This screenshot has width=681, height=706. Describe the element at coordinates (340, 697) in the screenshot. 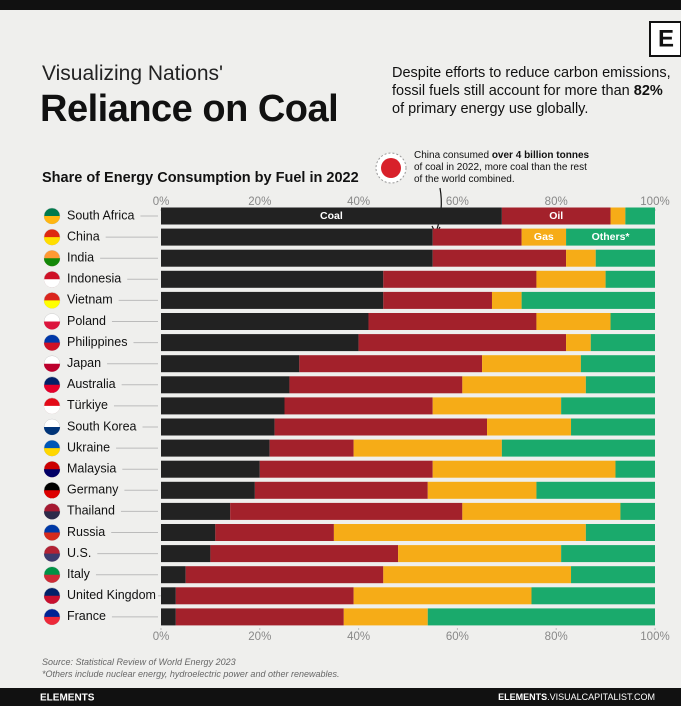

I see `bottom-bar` at that location.